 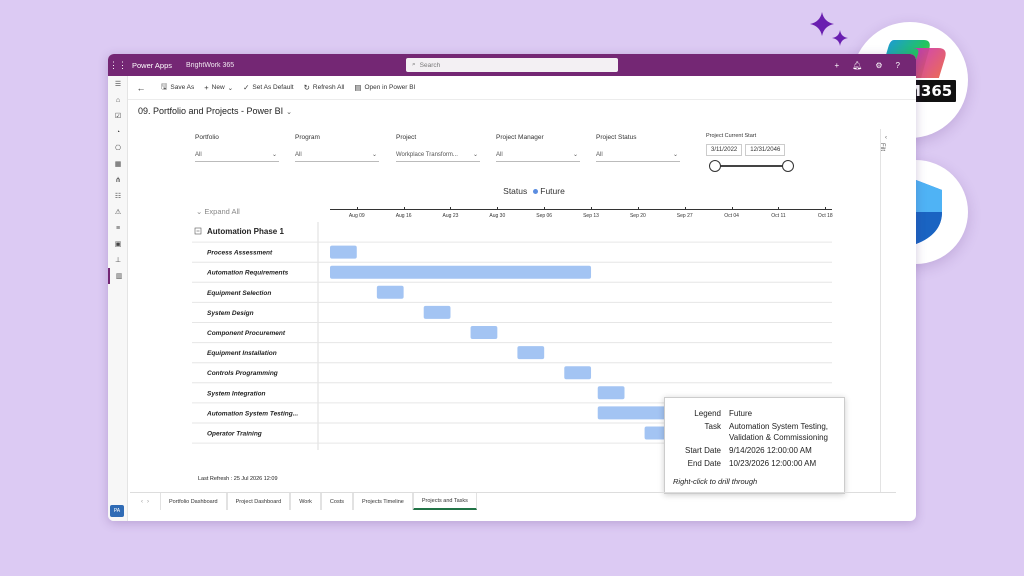 I want to click on project-dropdown: Workplace Transform... ⌄, so click(x=438, y=155).